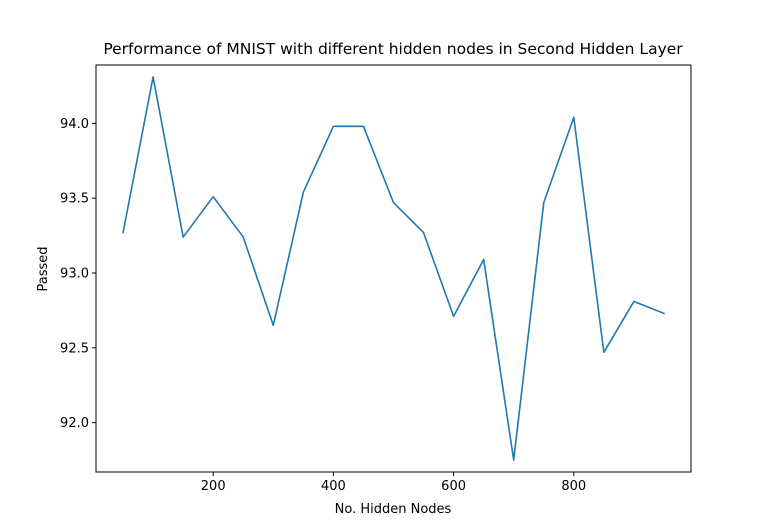 The image size is (768, 531). What do you see at coordinates (74, 273) in the screenshot?
I see `y-tick-label: 93.0` at bounding box center [74, 273].